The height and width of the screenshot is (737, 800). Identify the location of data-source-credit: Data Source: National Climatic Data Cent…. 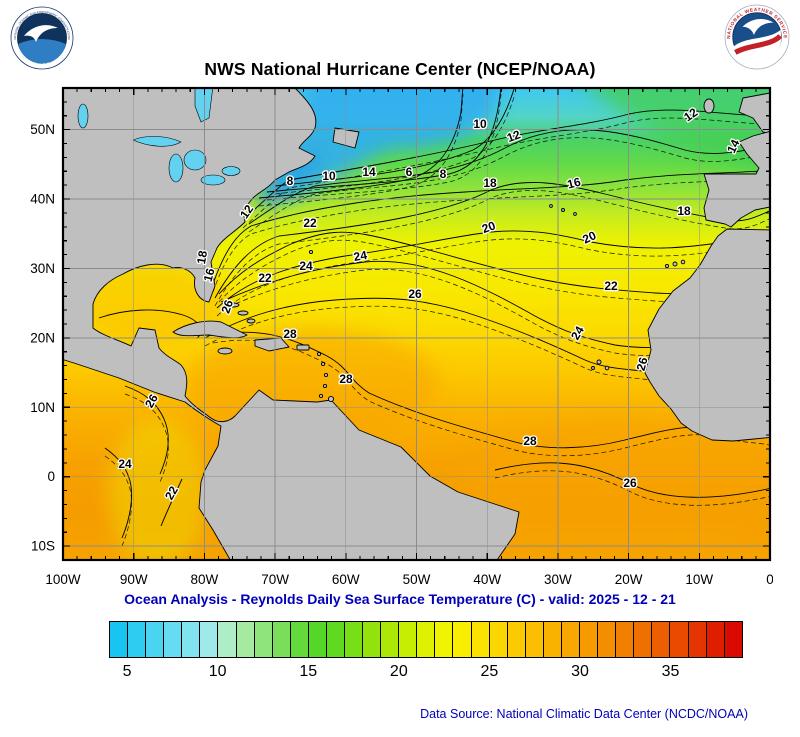
(584, 714).